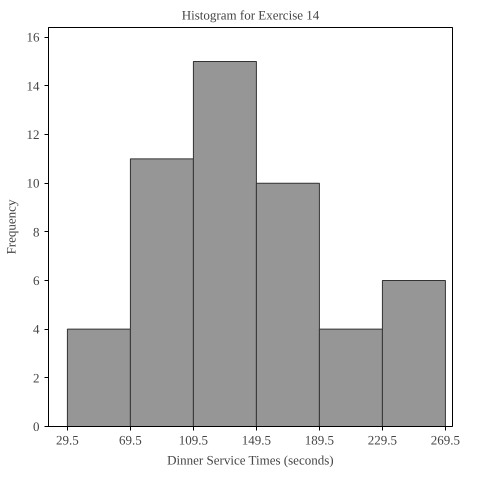 The image size is (482, 480). What do you see at coordinates (257, 440) in the screenshot?
I see `x-tick-label: 149.5` at bounding box center [257, 440].